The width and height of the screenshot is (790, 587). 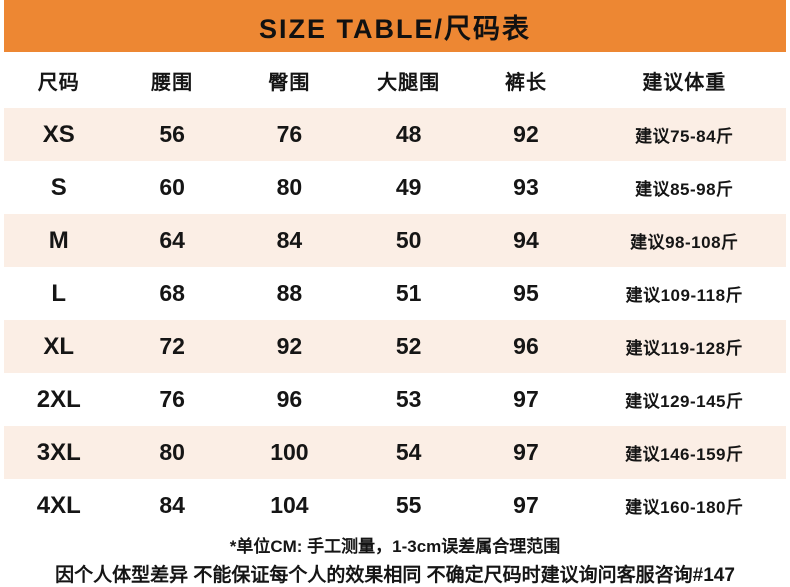 I want to click on cell-weight: 建议119-128斤, so click(x=684, y=348).